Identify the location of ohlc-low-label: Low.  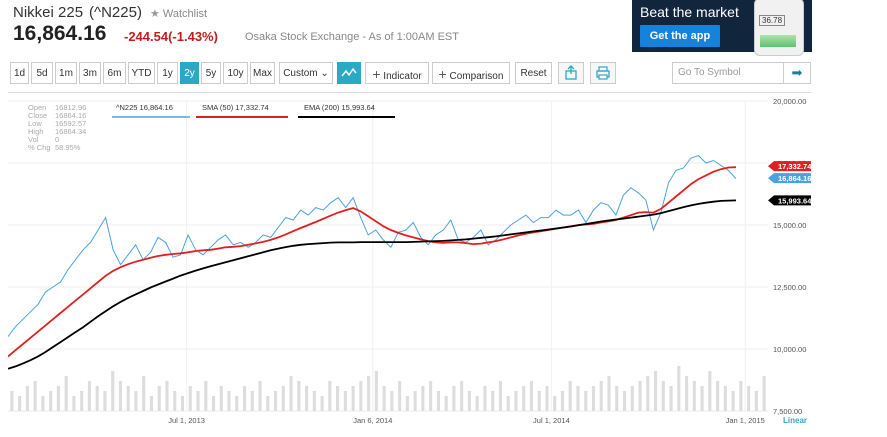
(35, 123).